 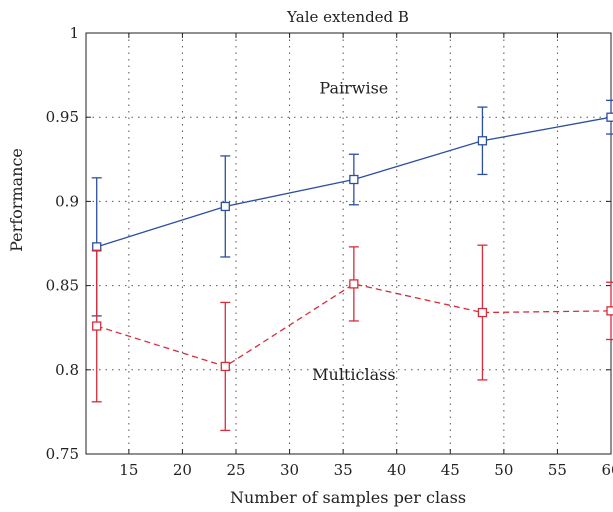 I want to click on x-tick-label: 20, so click(x=182, y=470).